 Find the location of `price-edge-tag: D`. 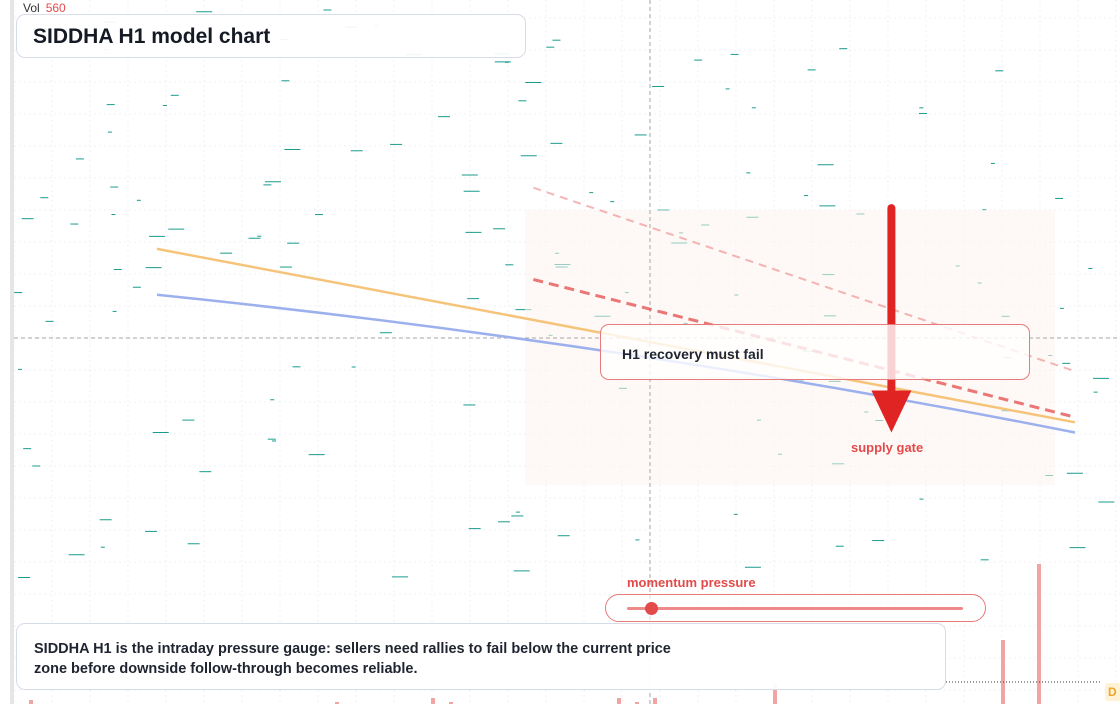

price-edge-tag: D is located at coordinates (1112, 692).